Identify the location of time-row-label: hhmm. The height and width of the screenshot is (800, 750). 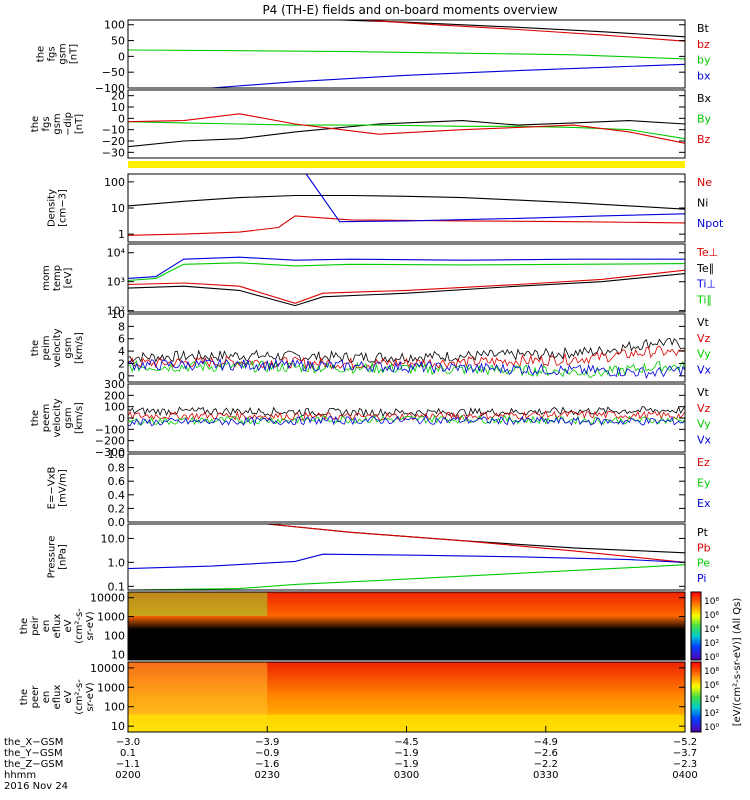
(20, 775).